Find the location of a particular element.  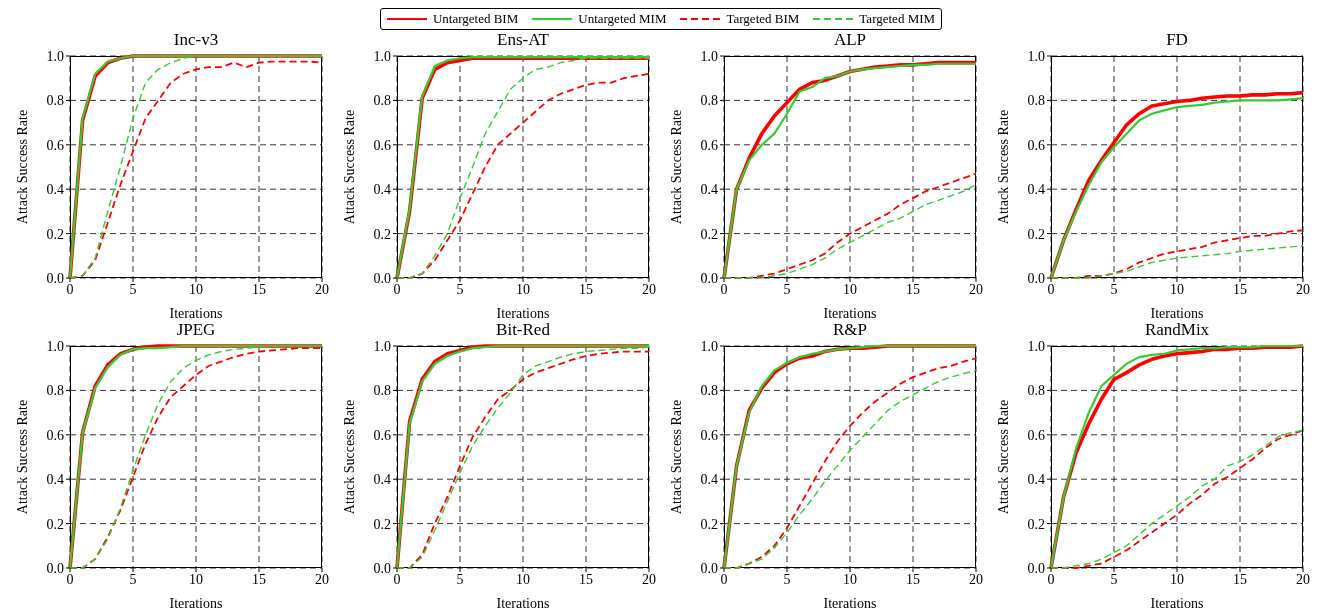

legend-label: Untargeted MIM is located at coordinates (622, 19).